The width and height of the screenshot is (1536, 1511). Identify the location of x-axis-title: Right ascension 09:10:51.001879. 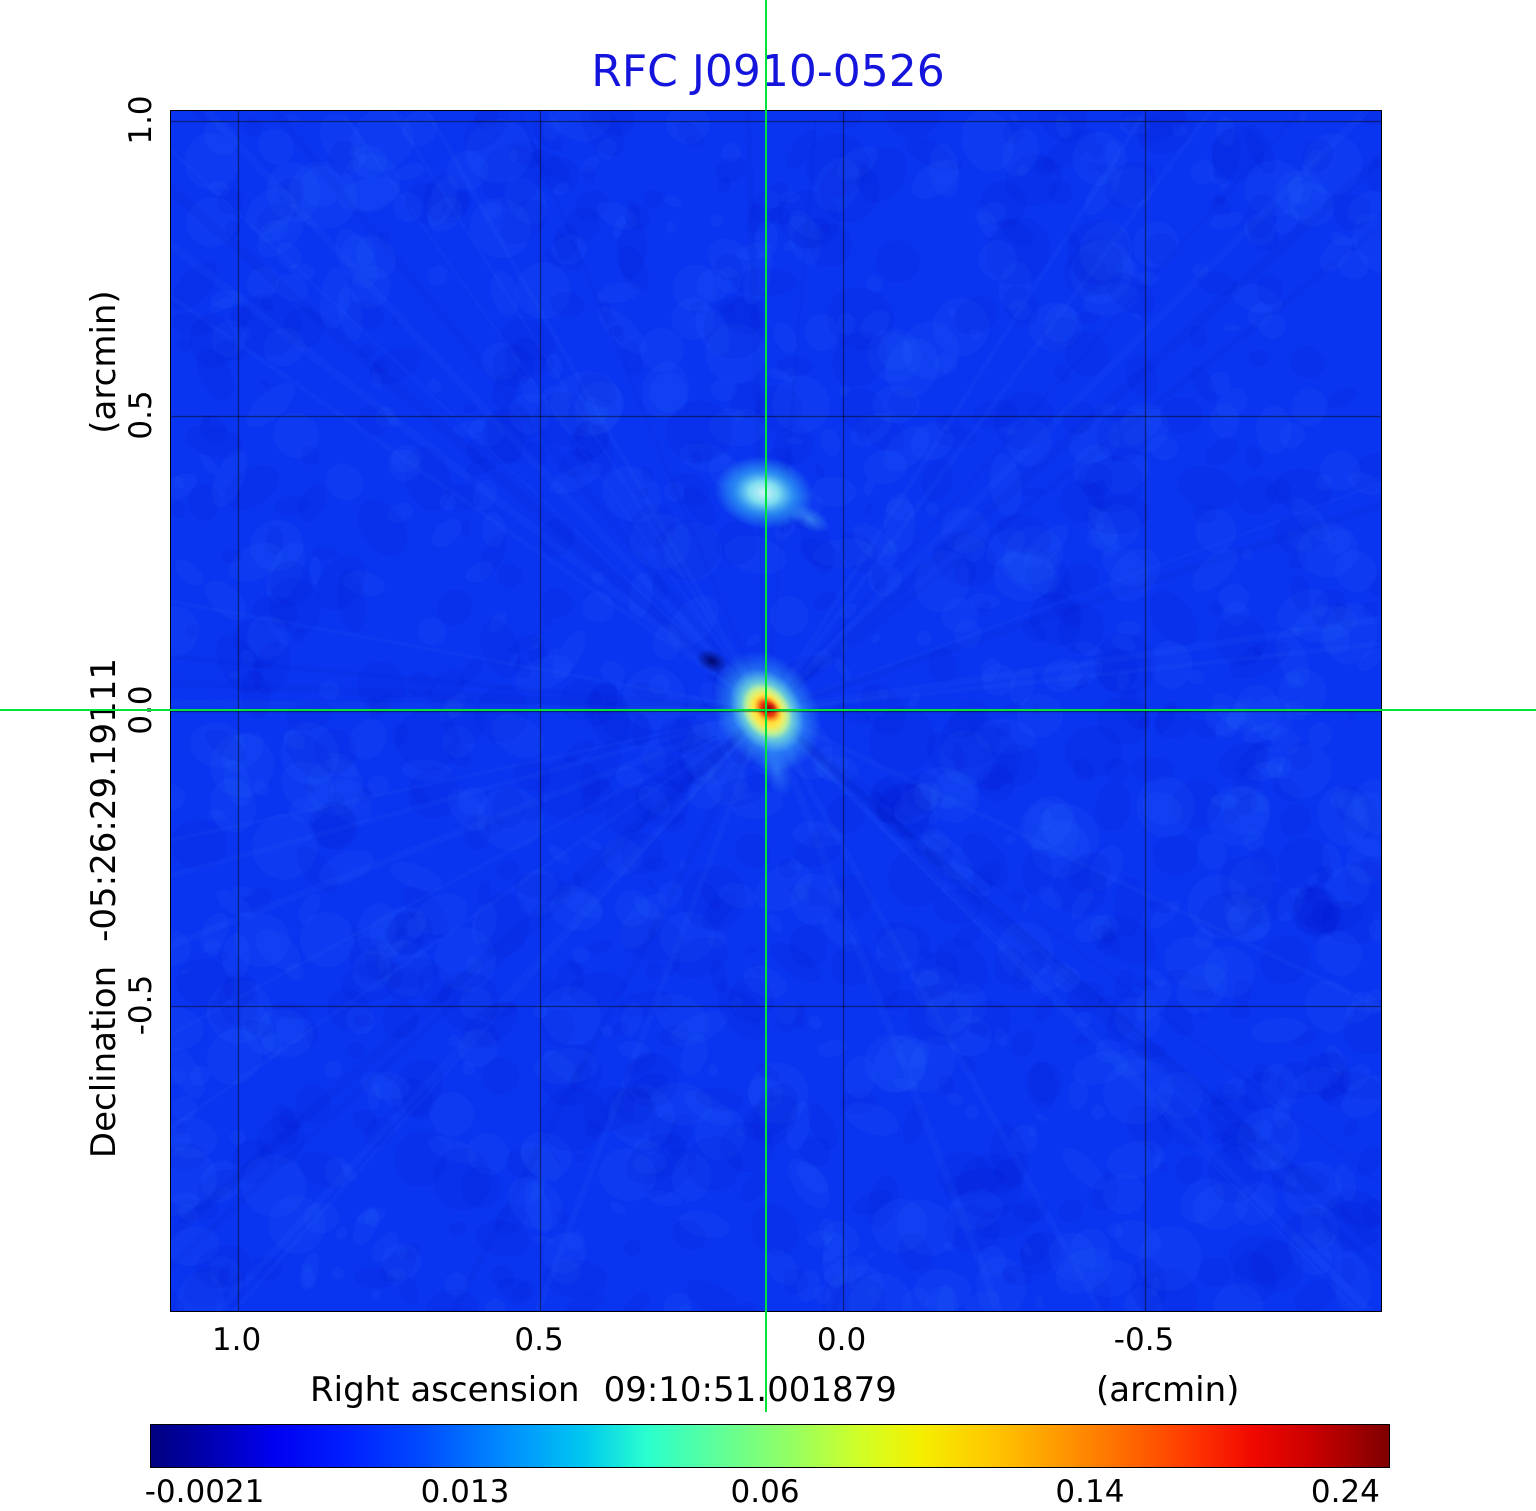
(603, 1390).